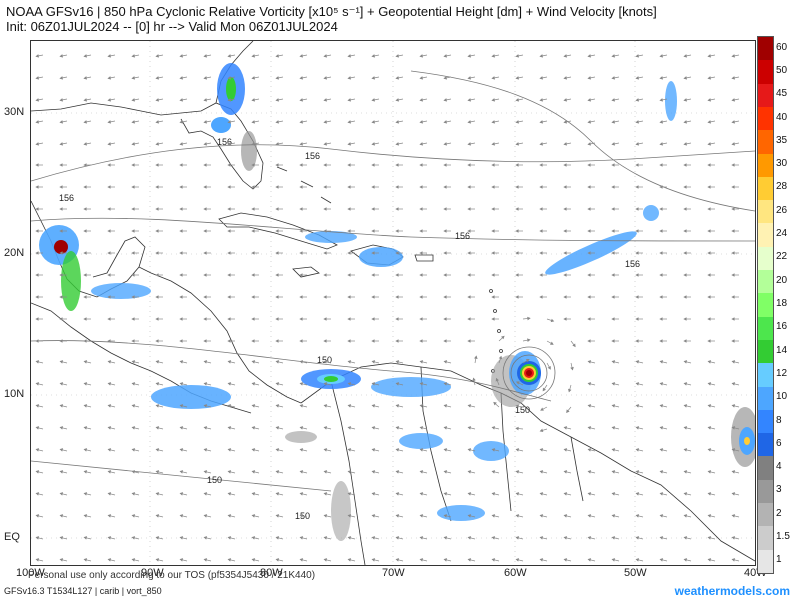 The image size is (800, 600). Describe the element at coordinates (782, 280) in the screenshot. I see `colorbar-label: 20` at that location.